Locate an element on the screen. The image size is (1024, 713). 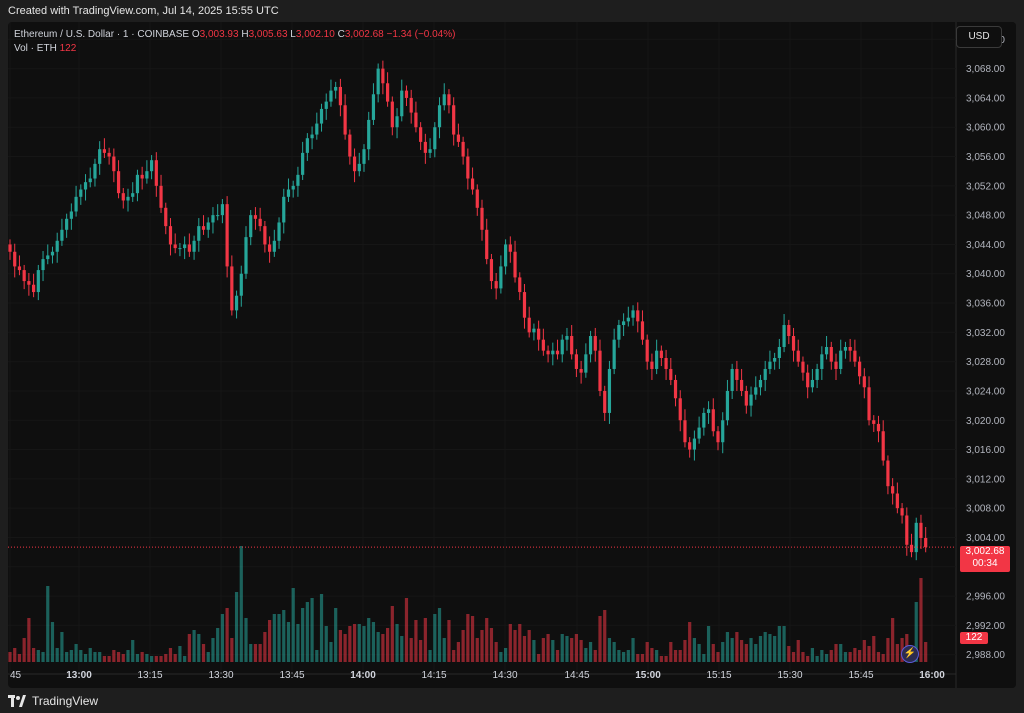
symbol-label: Ethereum / U.S. Dollar · 1 · COINBASE is located at coordinates (102, 34).